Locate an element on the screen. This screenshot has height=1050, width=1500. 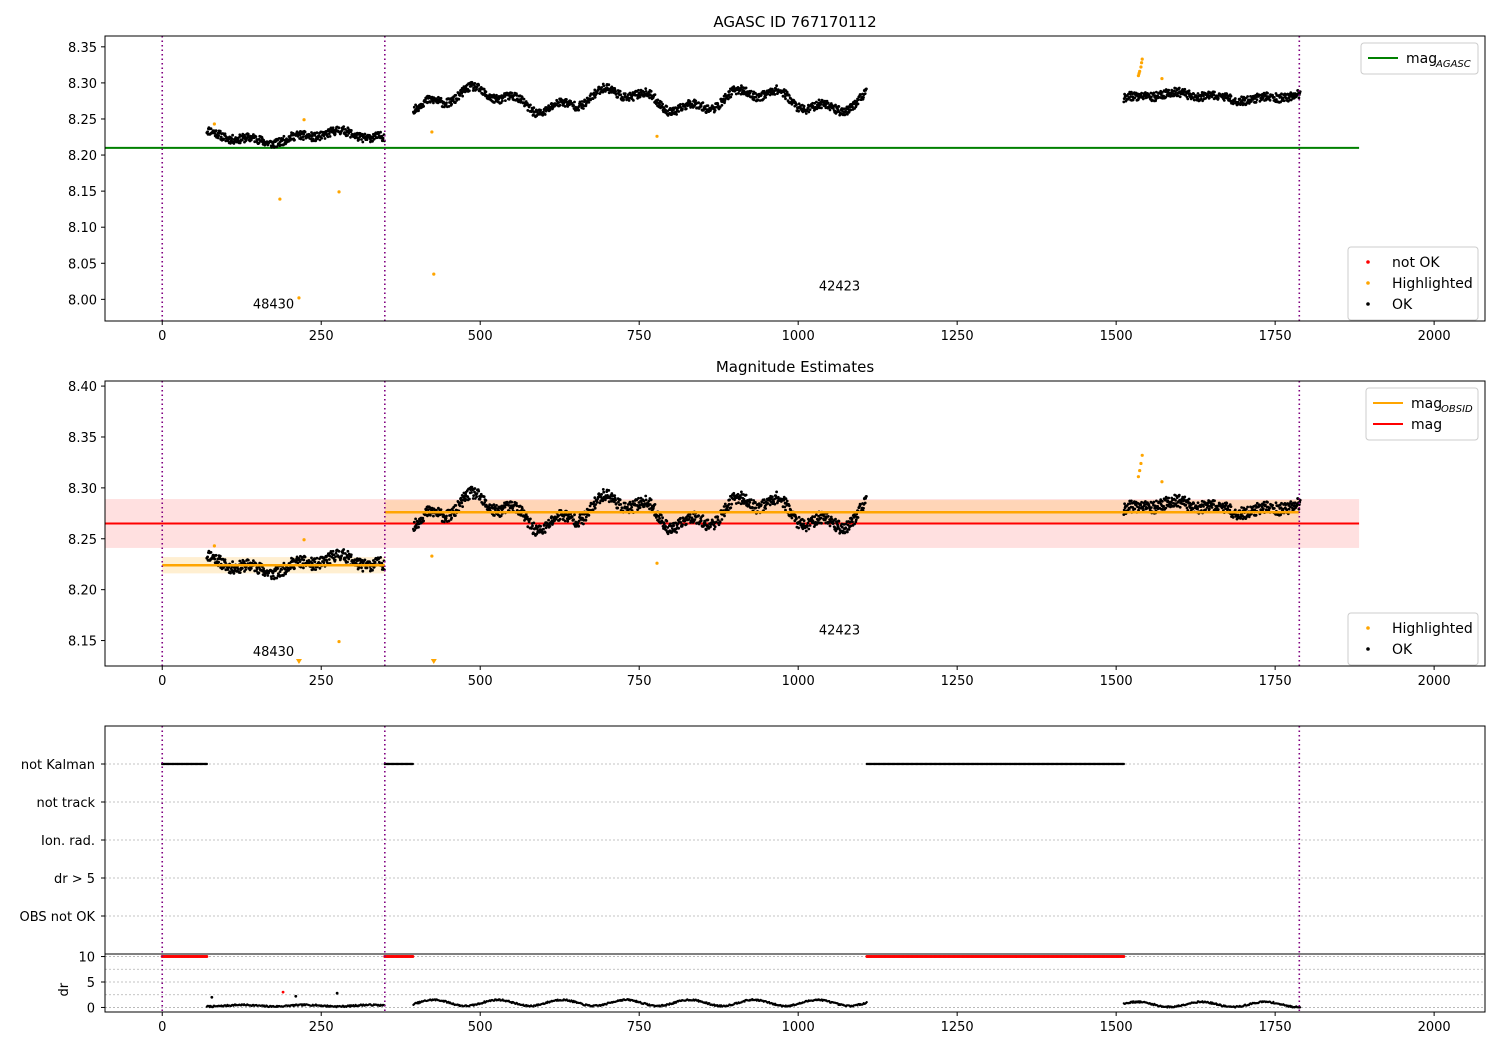
legend-box is located at coordinates (1422, 414).